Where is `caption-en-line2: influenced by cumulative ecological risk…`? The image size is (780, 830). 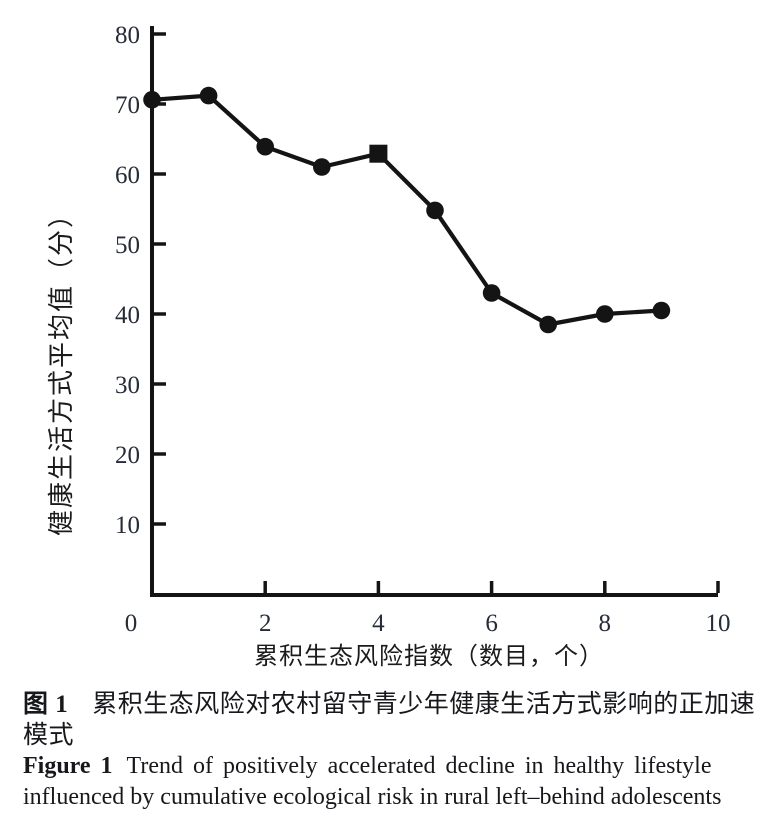
caption-en-line2: influenced by cumulative ecological risk… is located at coordinates (372, 797).